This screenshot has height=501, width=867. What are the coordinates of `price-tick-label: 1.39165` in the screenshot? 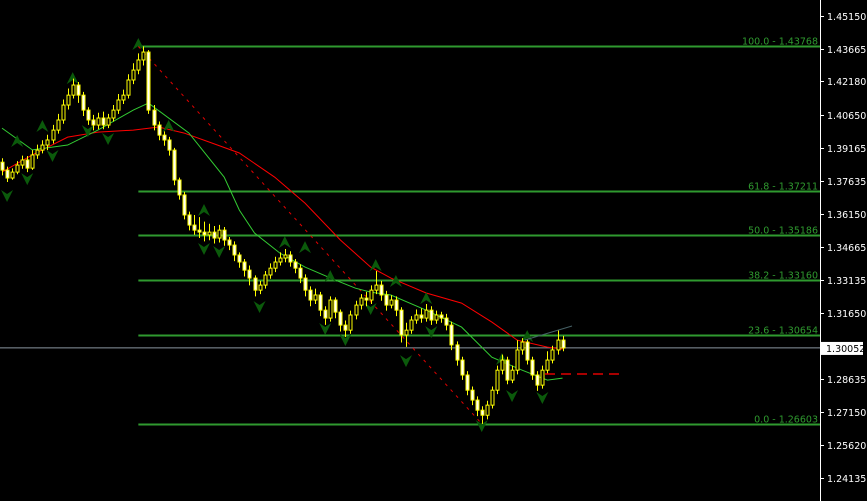 It's located at (846, 149).